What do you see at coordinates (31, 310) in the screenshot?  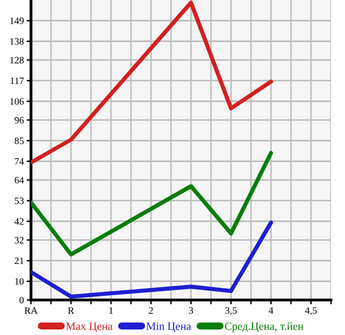 I see `x-tick-label: RA` at bounding box center [31, 310].